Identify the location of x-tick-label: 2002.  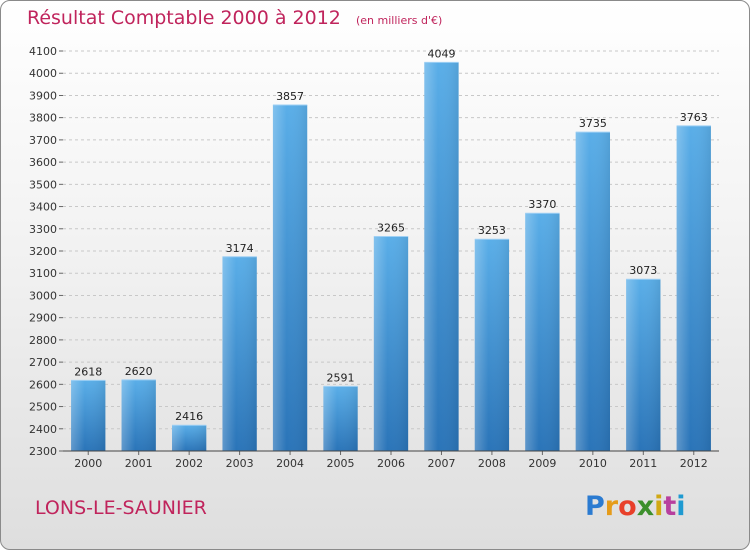
(189, 463).